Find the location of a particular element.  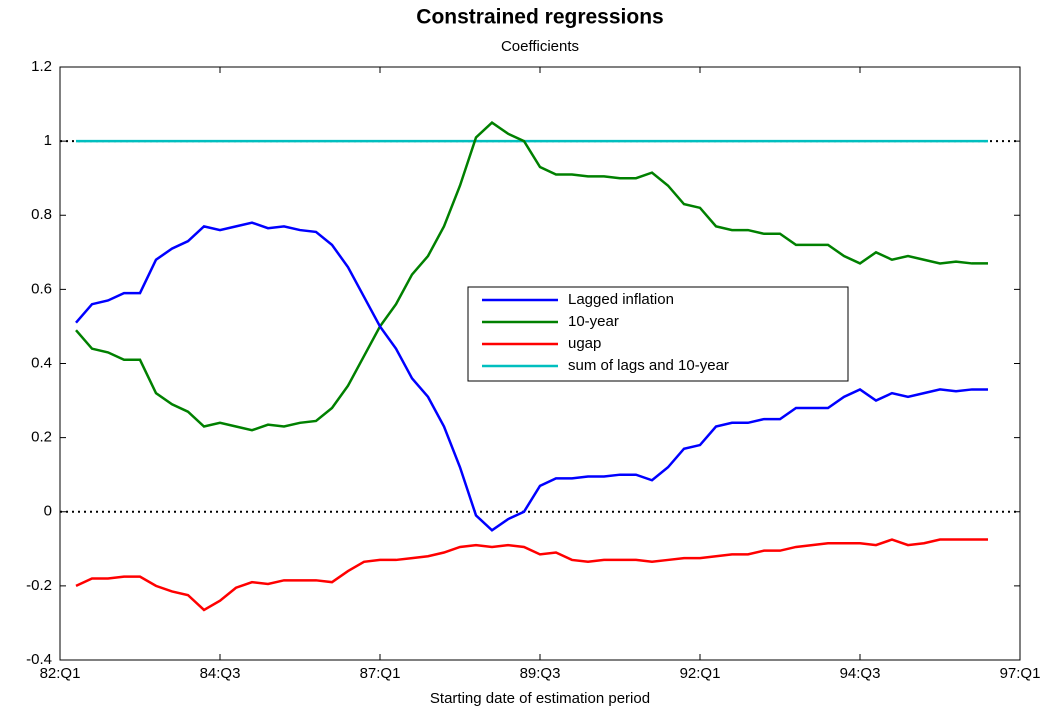

y-tick-label: 0.6 is located at coordinates (41, 288).